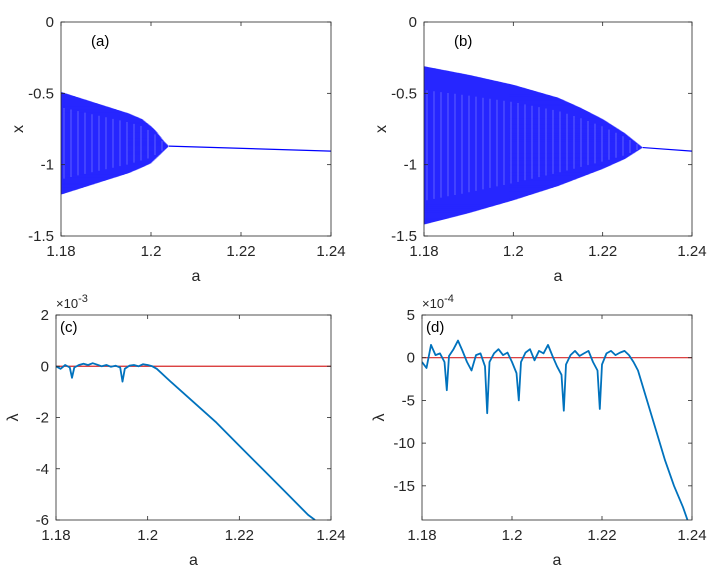 Image resolution: width=728 pixels, height=577 pixels. Describe the element at coordinates (411, 315) in the screenshot. I see `y-tick-label: 5` at that location.